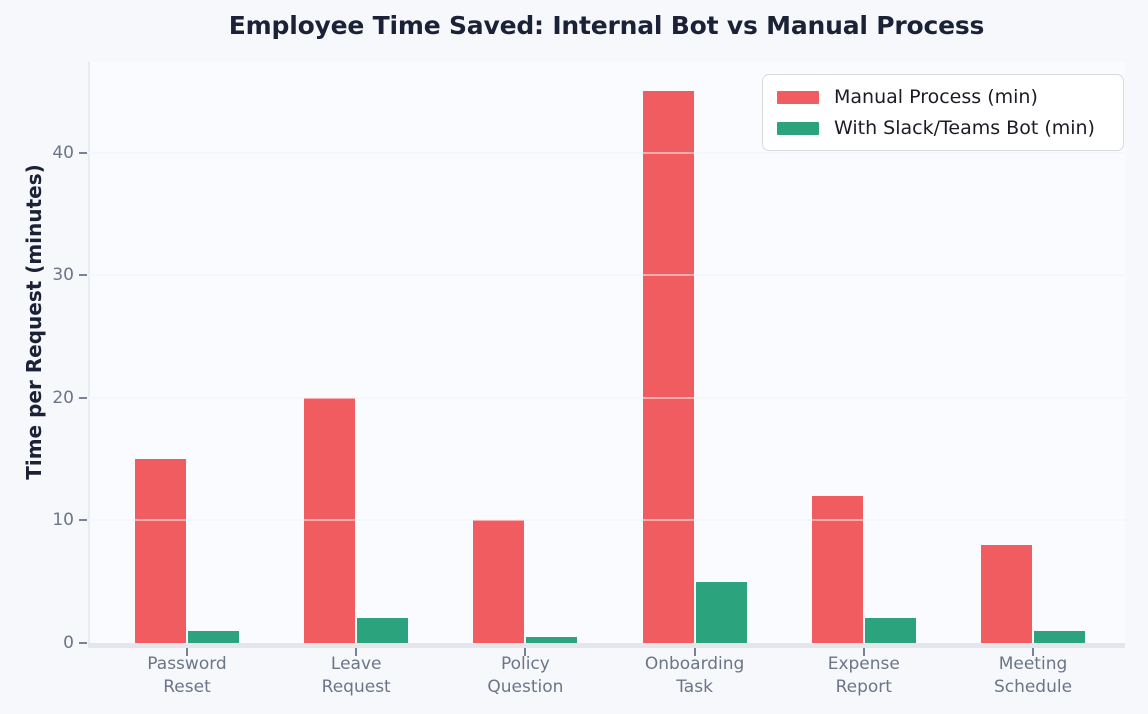 This screenshot has height=714, width=1148. What do you see at coordinates (863, 675) in the screenshot?
I see `x-tick-label: Expense Report` at bounding box center [863, 675].